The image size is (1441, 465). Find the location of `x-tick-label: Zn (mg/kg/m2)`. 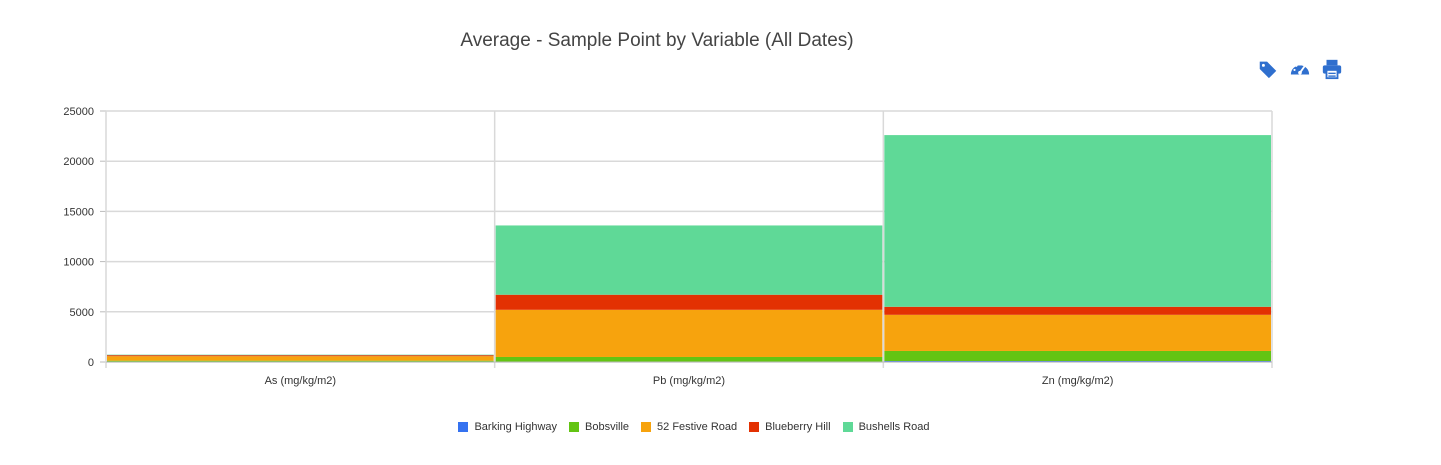

x-tick-label: Zn (mg/kg/m2) is located at coordinates (1078, 381).